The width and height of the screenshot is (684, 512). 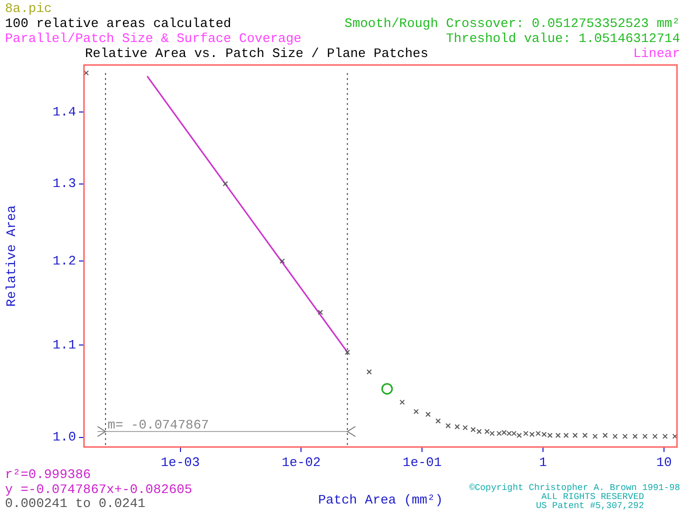 What do you see at coordinates (64, 112) in the screenshot?
I see `y-tick-label: 1.4` at bounding box center [64, 112].